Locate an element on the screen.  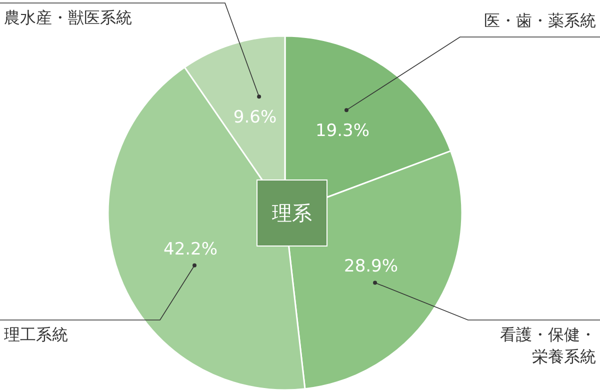
data-label: 9.6% is located at coordinates (255, 118).